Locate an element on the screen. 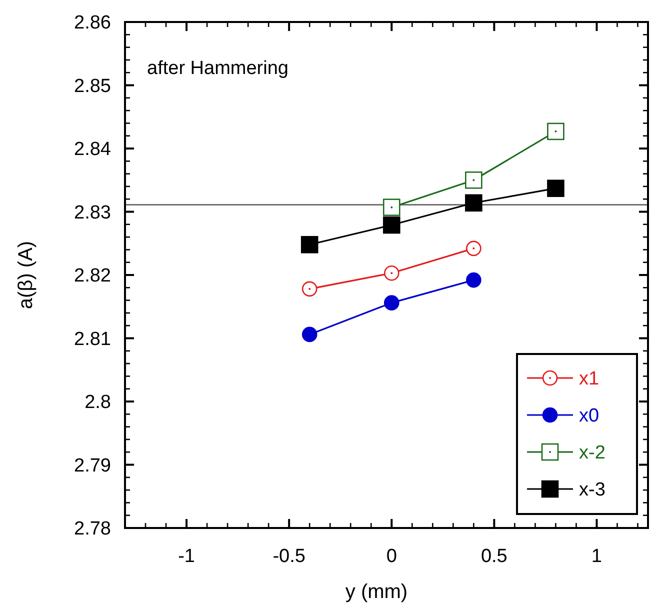  y-axis-title: a(β) (A) is located at coordinates (26, 275).